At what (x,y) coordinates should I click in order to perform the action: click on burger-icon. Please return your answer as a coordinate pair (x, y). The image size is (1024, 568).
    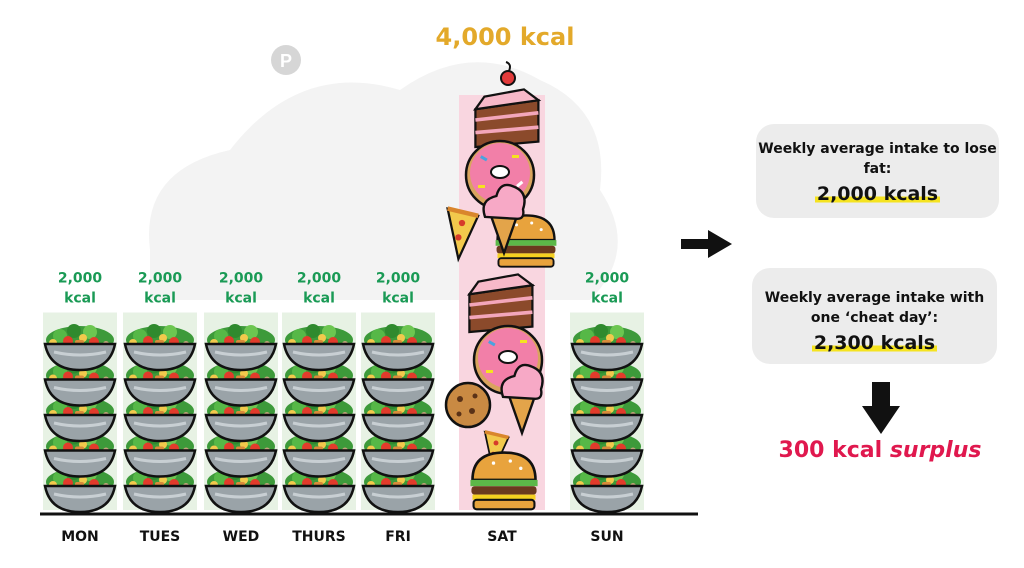
    Looking at the image, I should click on (504, 481).